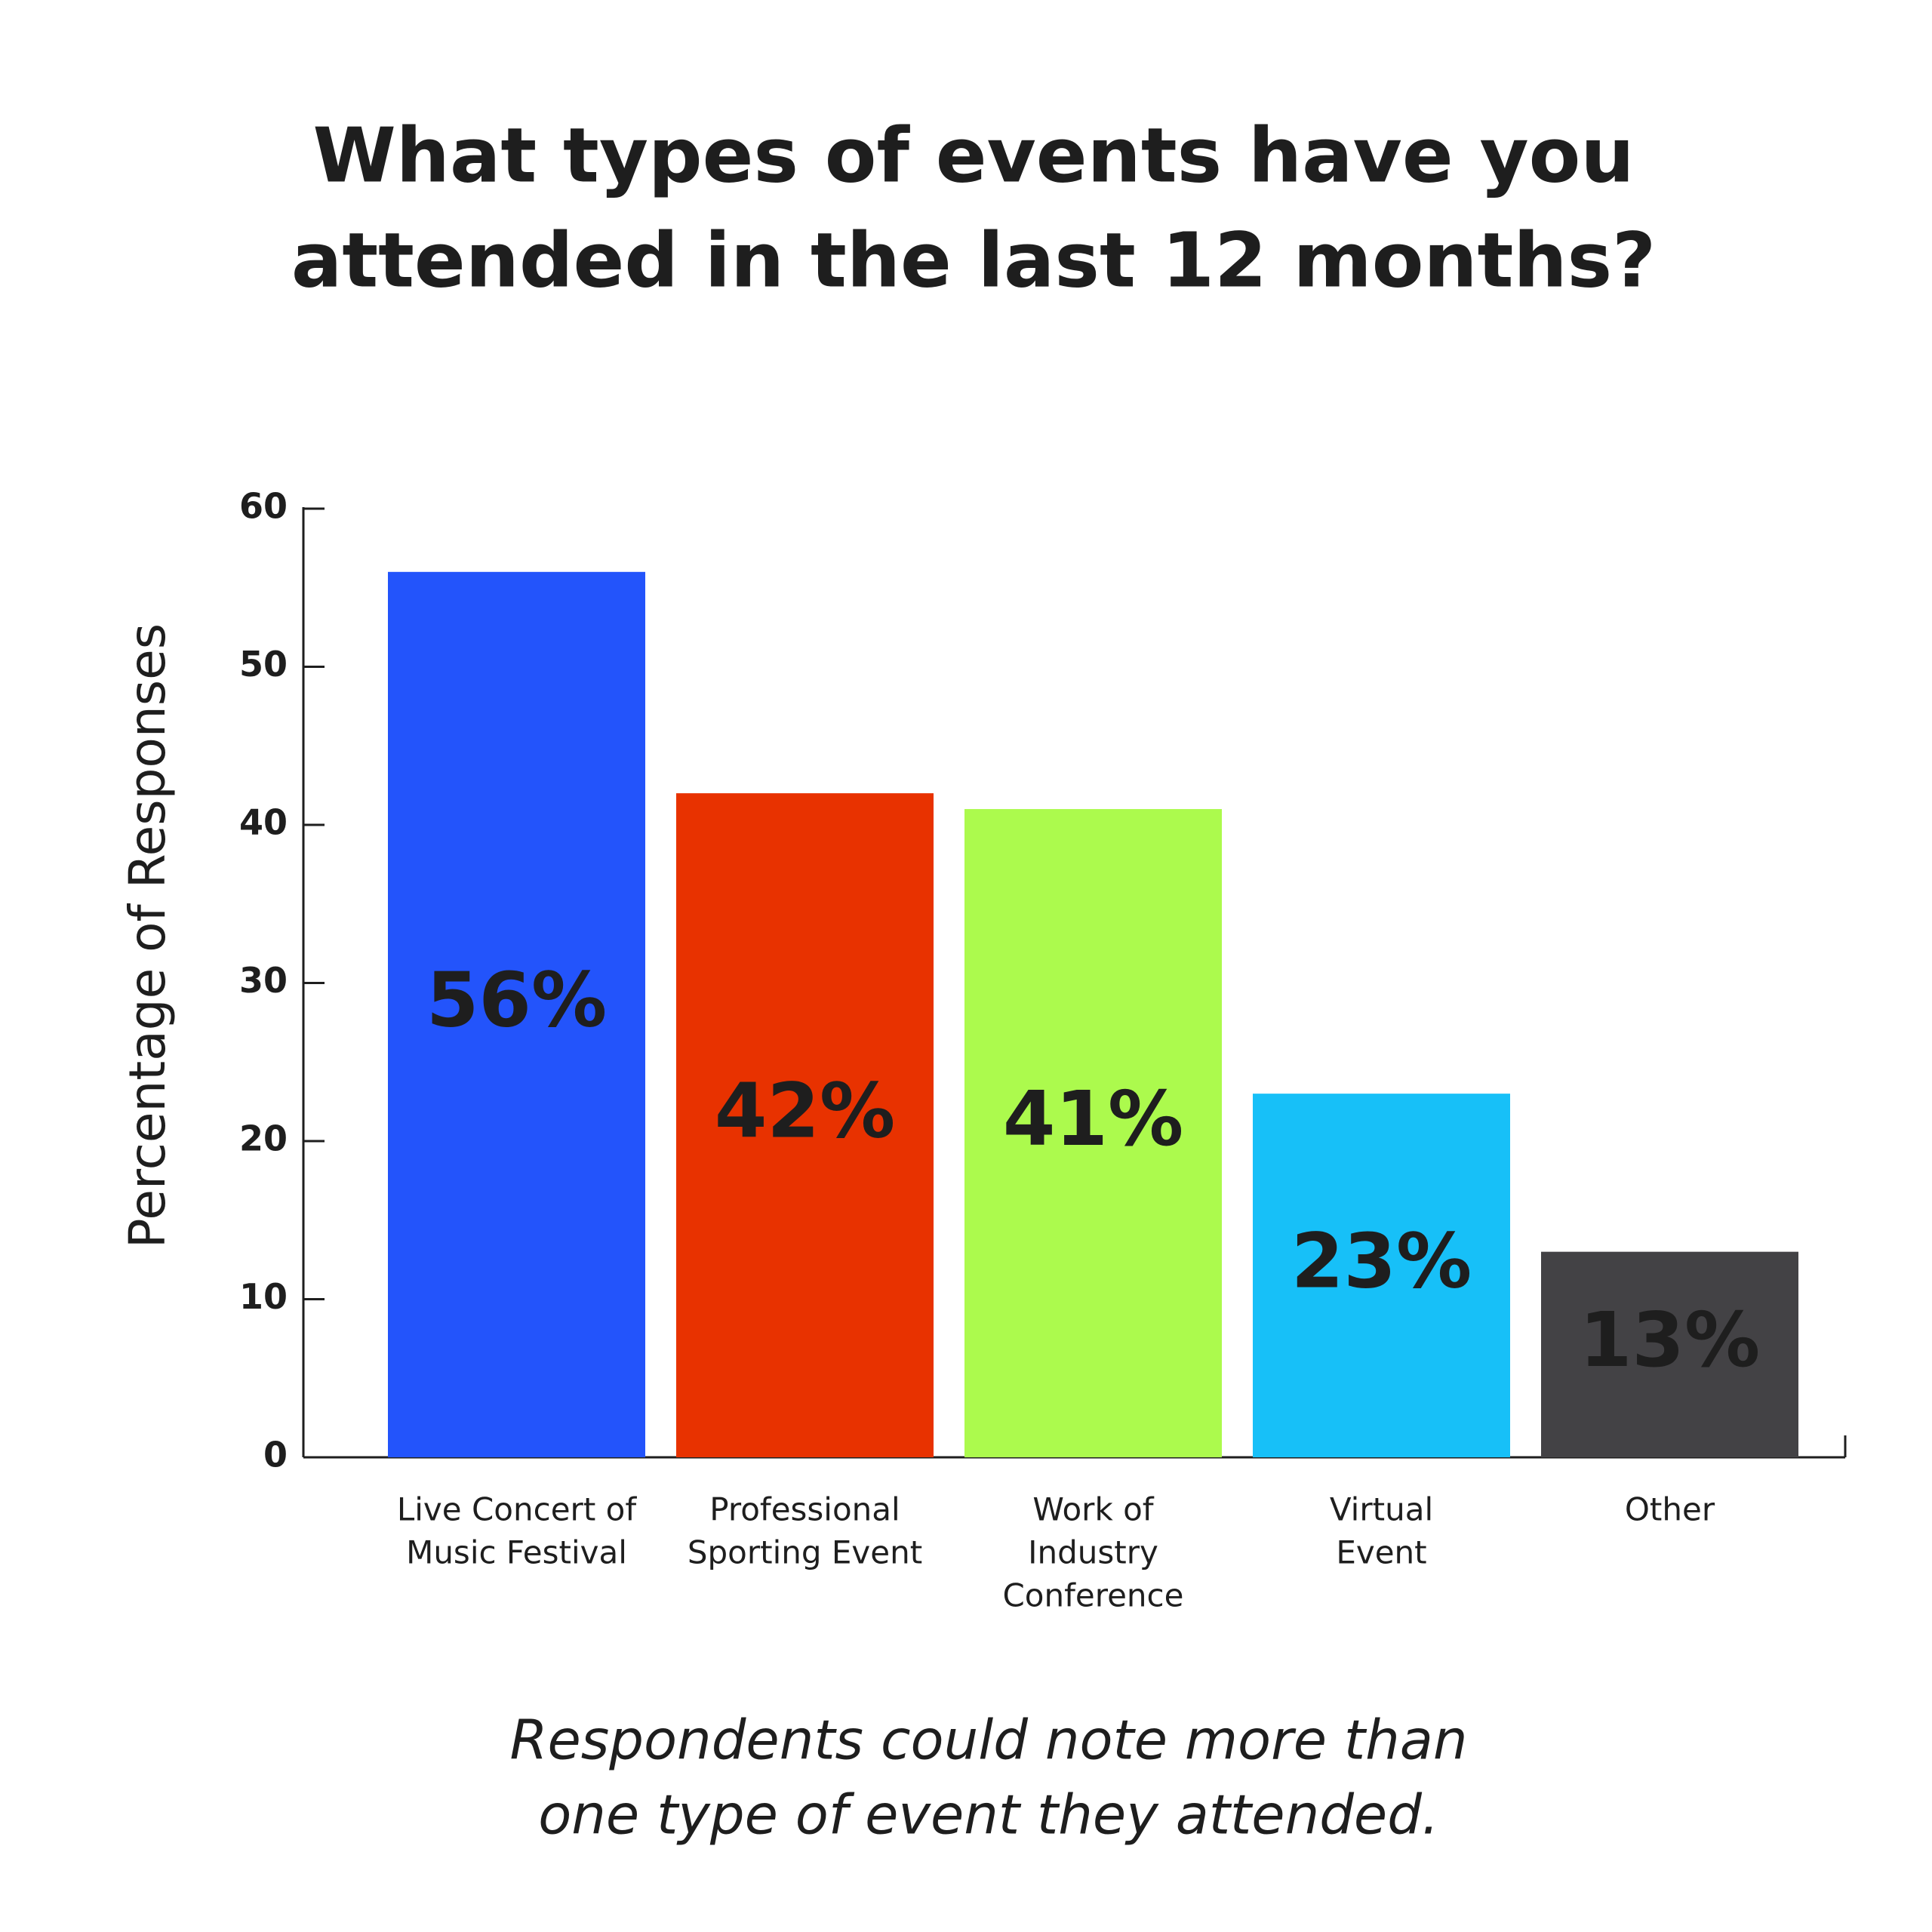 The height and width of the screenshot is (1932, 1932). I want to click on y-axis-label: Percentage of Responses, so click(147, 935).